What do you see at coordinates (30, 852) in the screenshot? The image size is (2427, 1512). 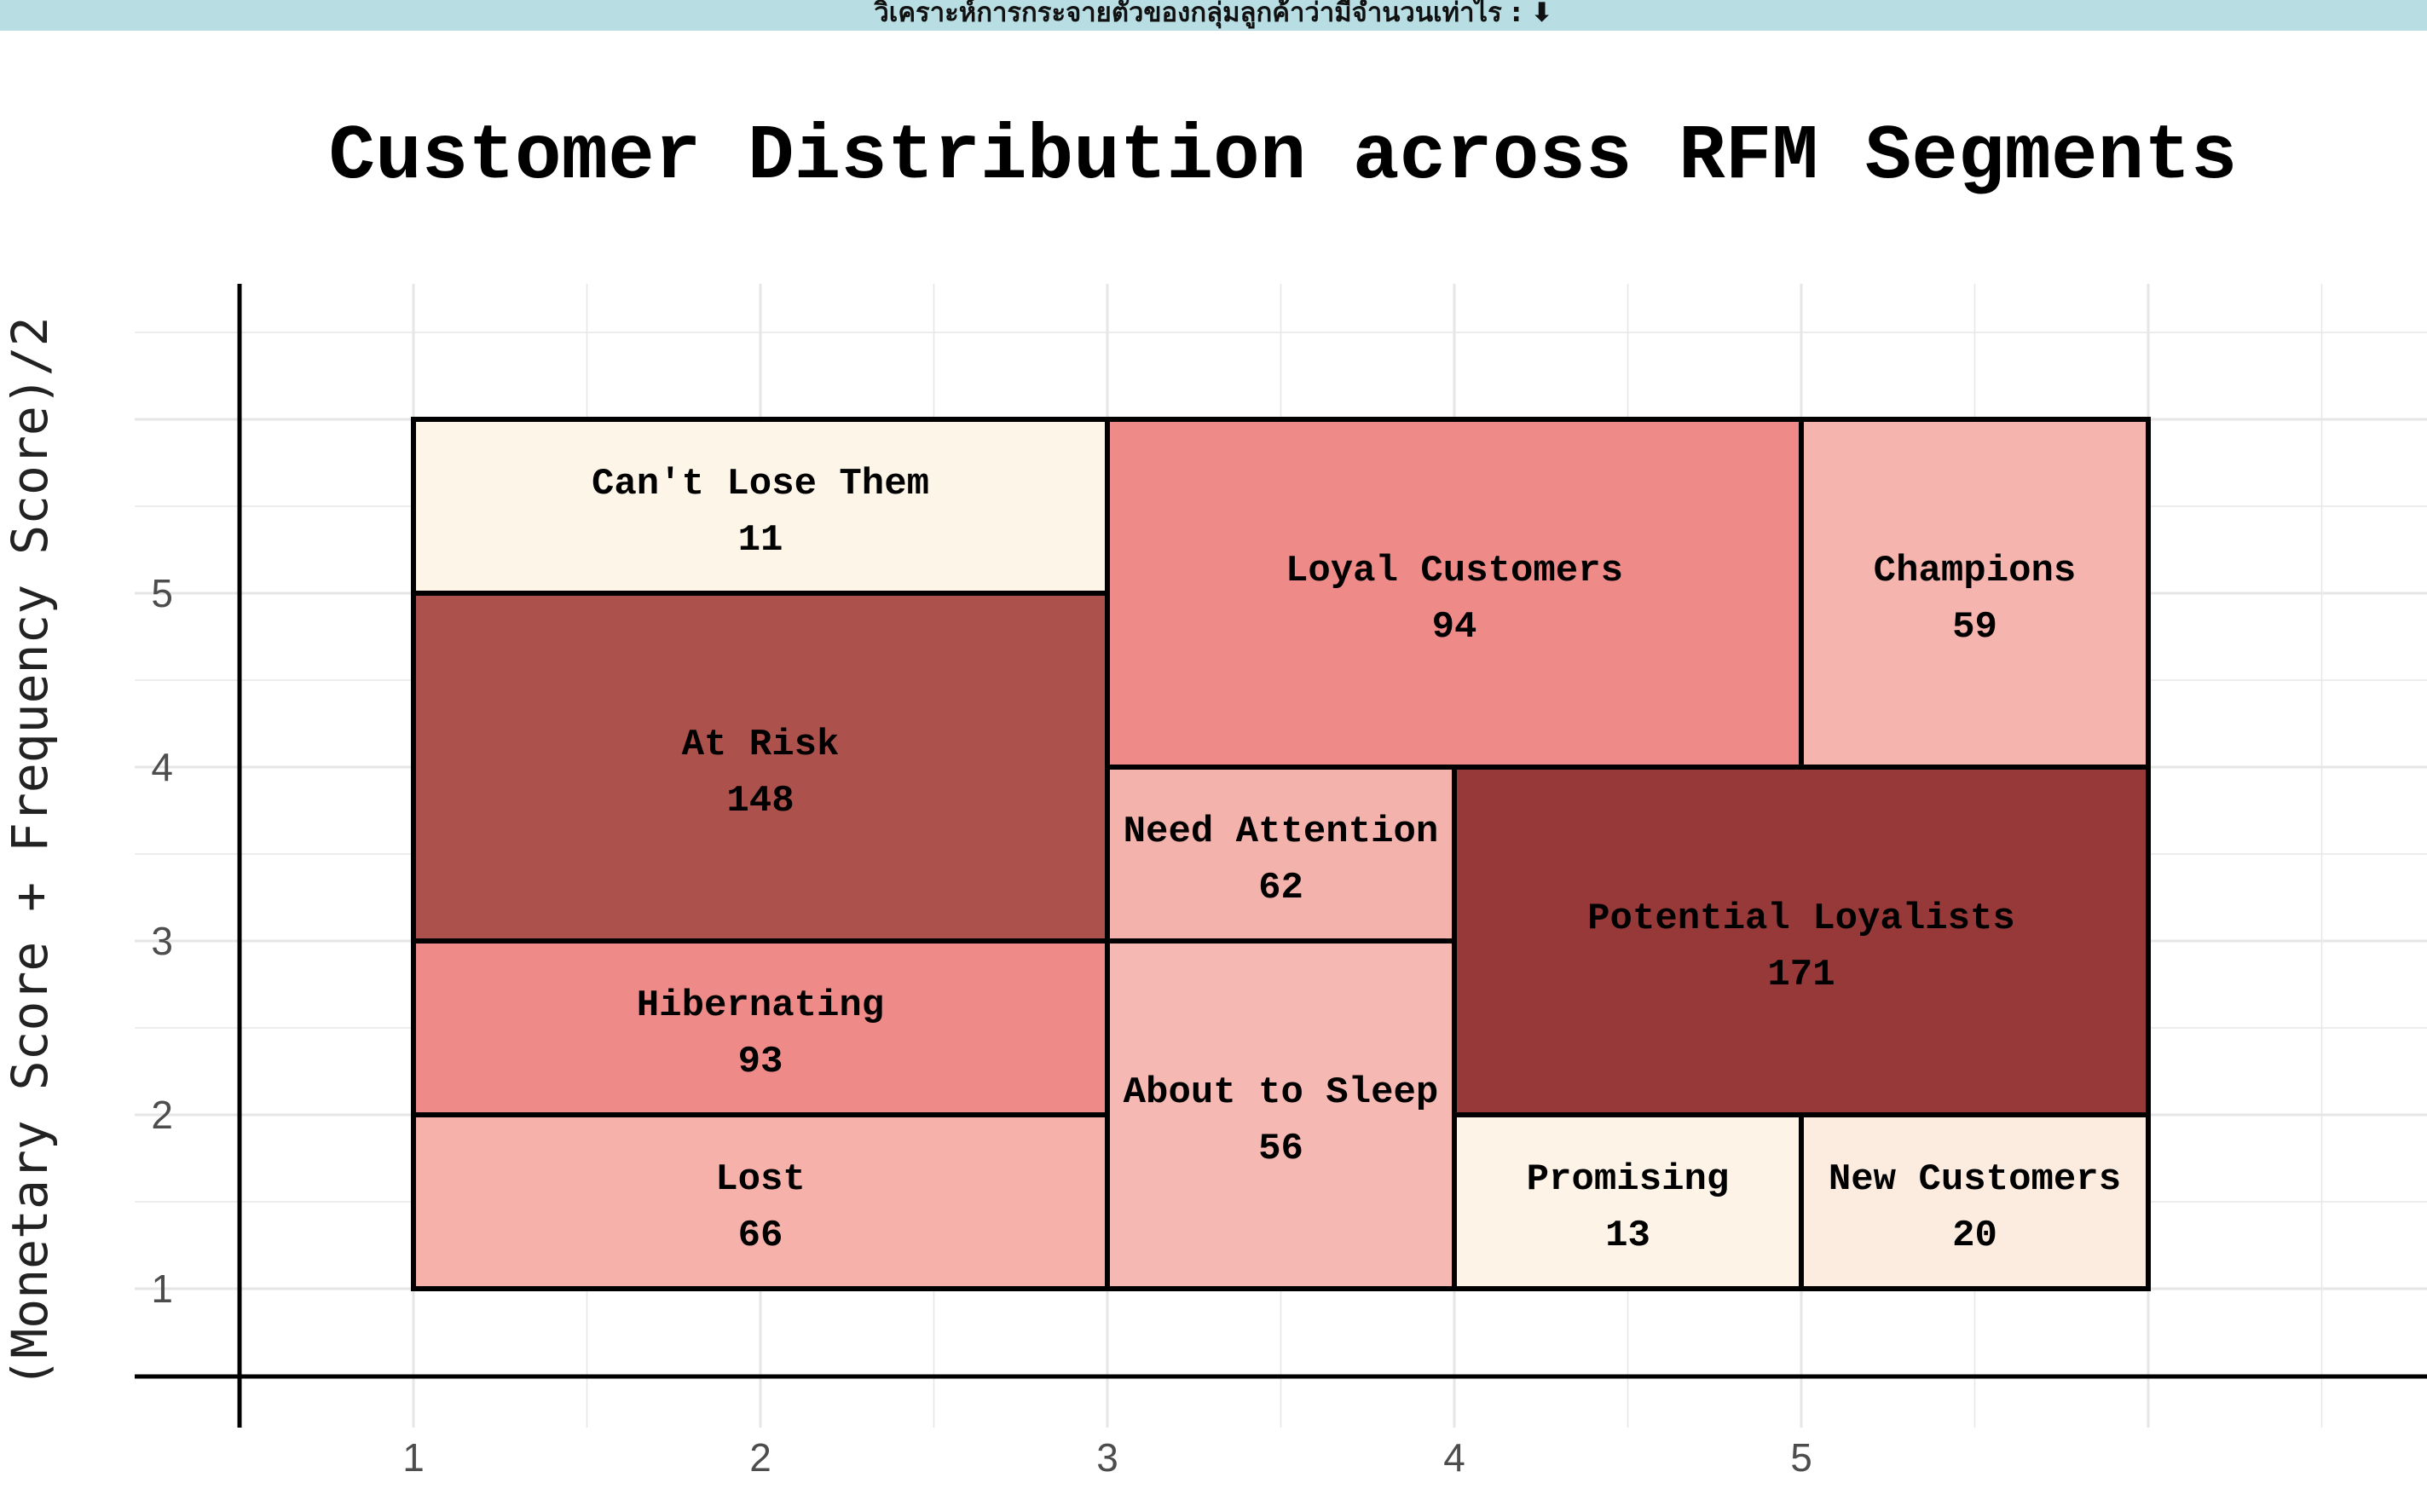 I see `y-axis-title: (Monetary Score + Frequency Score)/2` at bounding box center [30, 852].